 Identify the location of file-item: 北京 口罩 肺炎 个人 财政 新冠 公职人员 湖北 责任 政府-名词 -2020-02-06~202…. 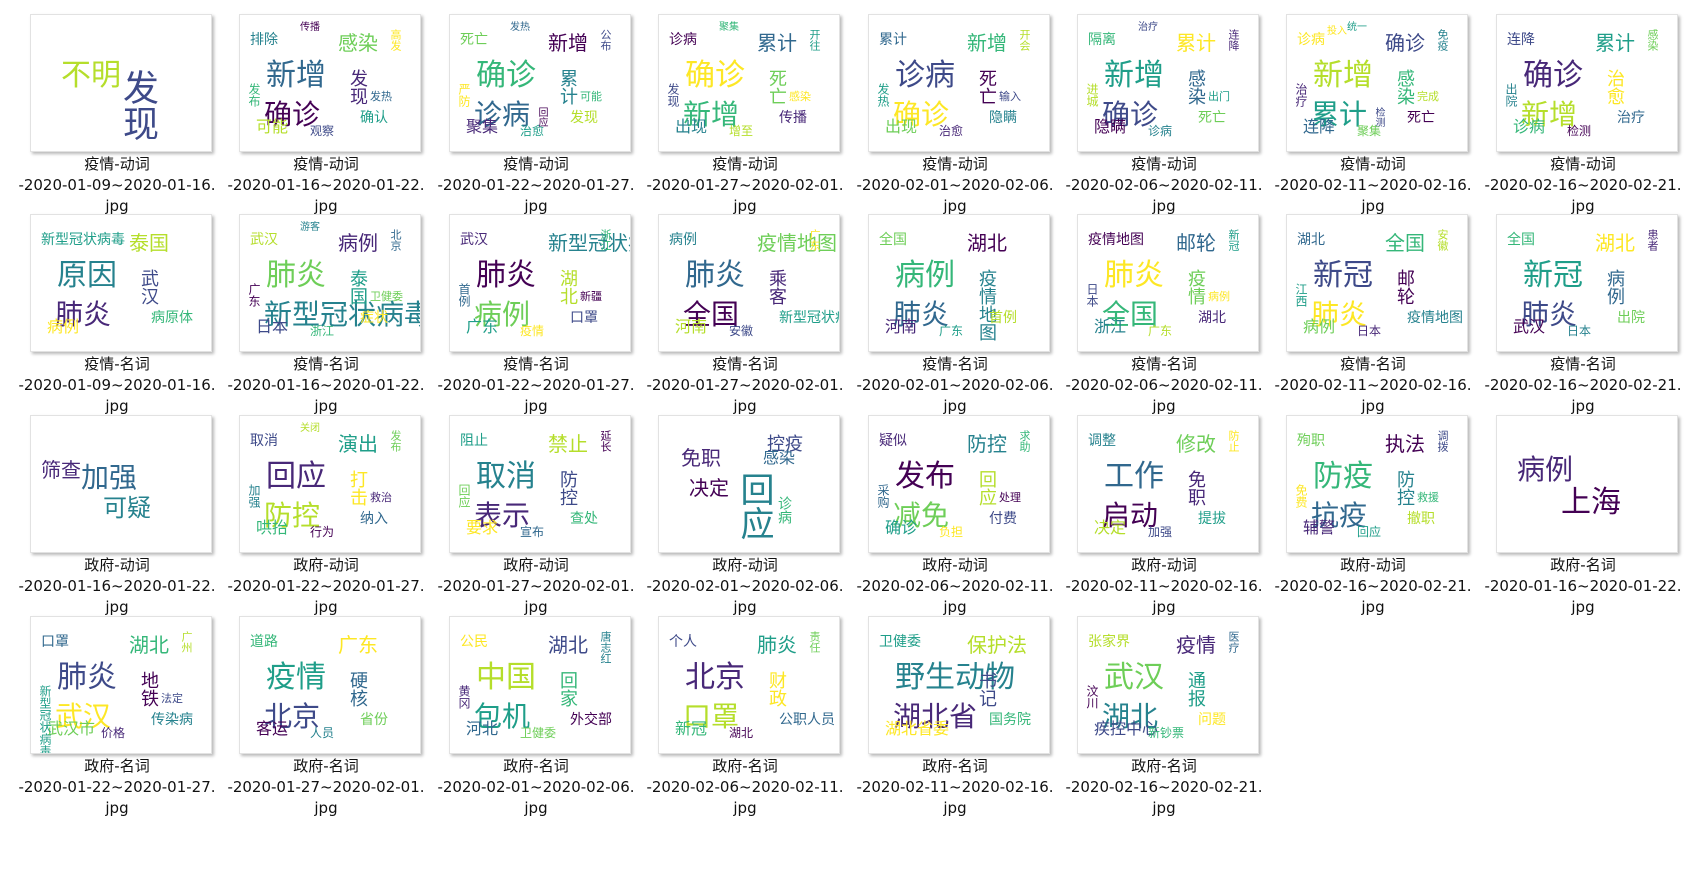
(743, 722).